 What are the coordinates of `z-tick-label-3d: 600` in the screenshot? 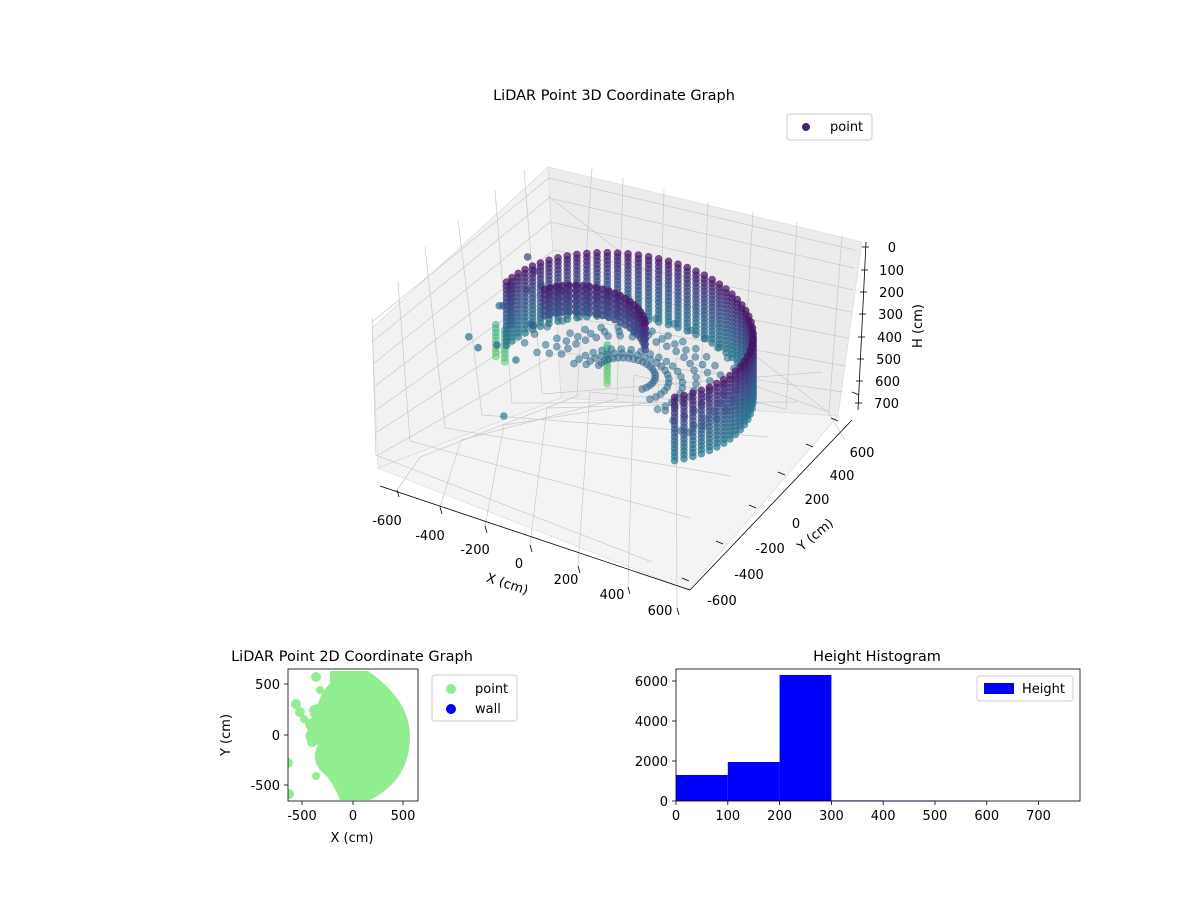 It's located at (887, 382).